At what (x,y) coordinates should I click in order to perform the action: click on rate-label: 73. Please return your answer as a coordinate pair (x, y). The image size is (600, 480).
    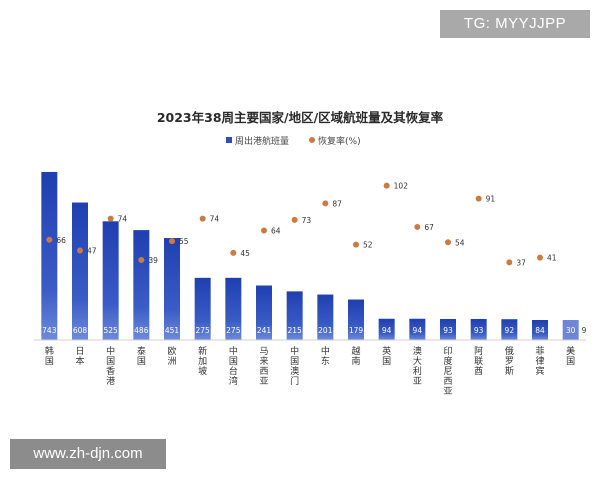
    Looking at the image, I should click on (307, 220).